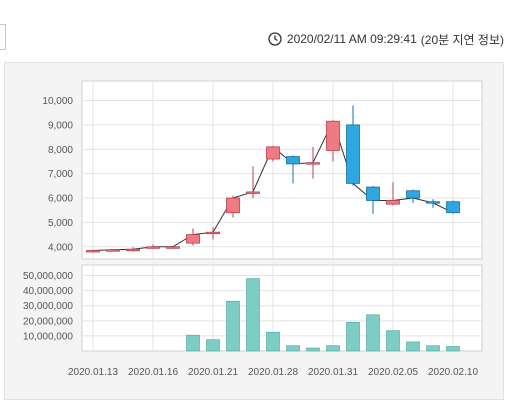 This screenshot has height=400, width=510. Describe the element at coordinates (57, 101) in the screenshot. I see `price-tick-label: 10,000` at that location.